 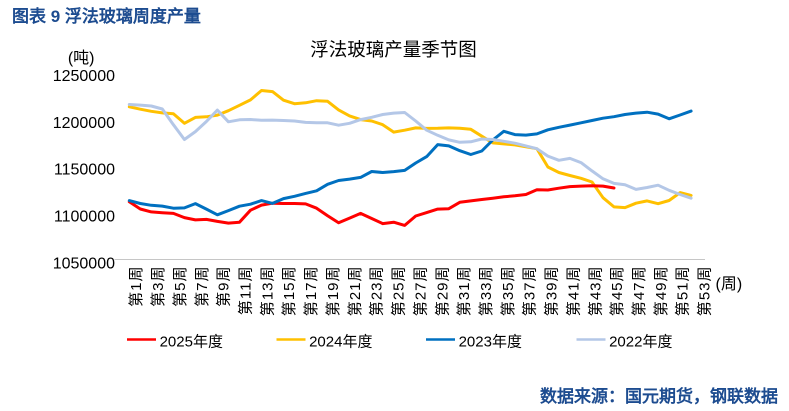 What do you see at coordinates (289, 291) in the screenshot?
I see `svg-text: 第15周` at bounding box center [289, 291].